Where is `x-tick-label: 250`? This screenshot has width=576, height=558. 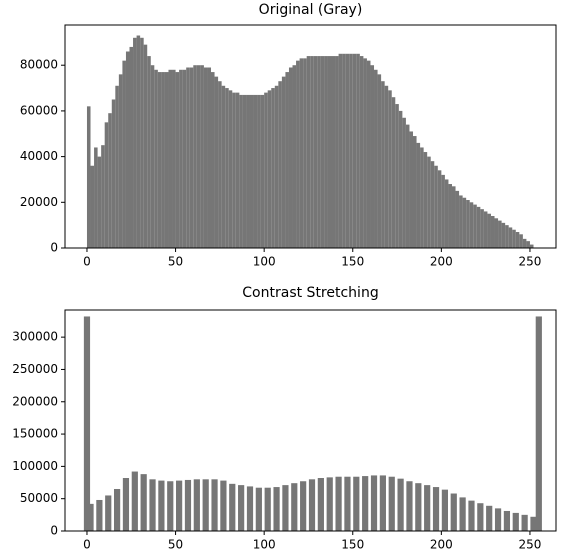
x-tick-label: 250 is located at coordinates (529, 545).